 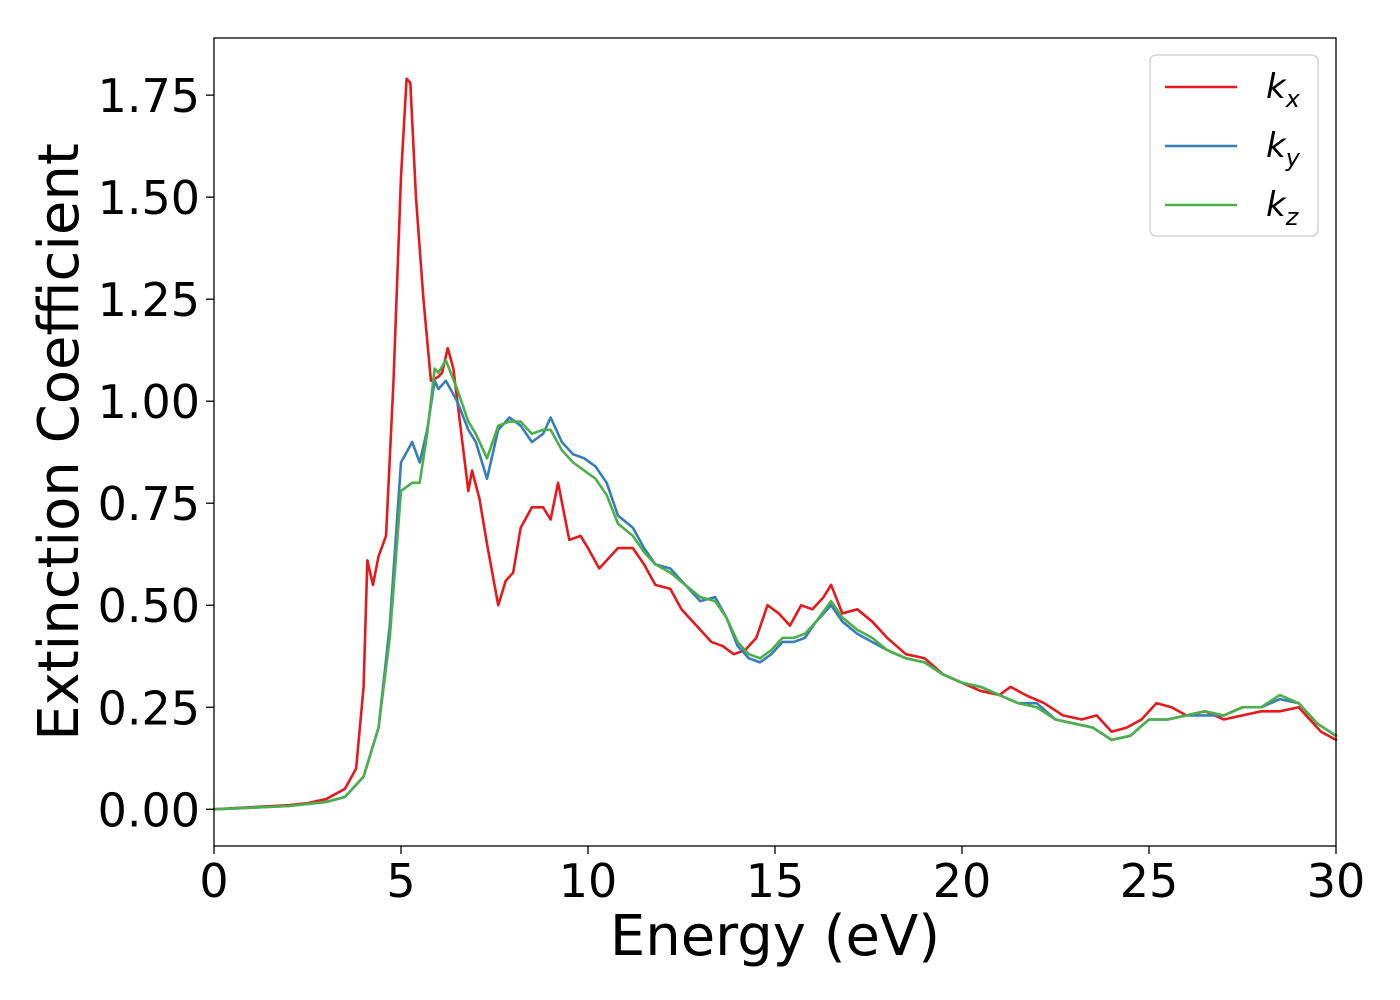 I want to click on legend-label-subscript: z, so click(x=1292, y=217).